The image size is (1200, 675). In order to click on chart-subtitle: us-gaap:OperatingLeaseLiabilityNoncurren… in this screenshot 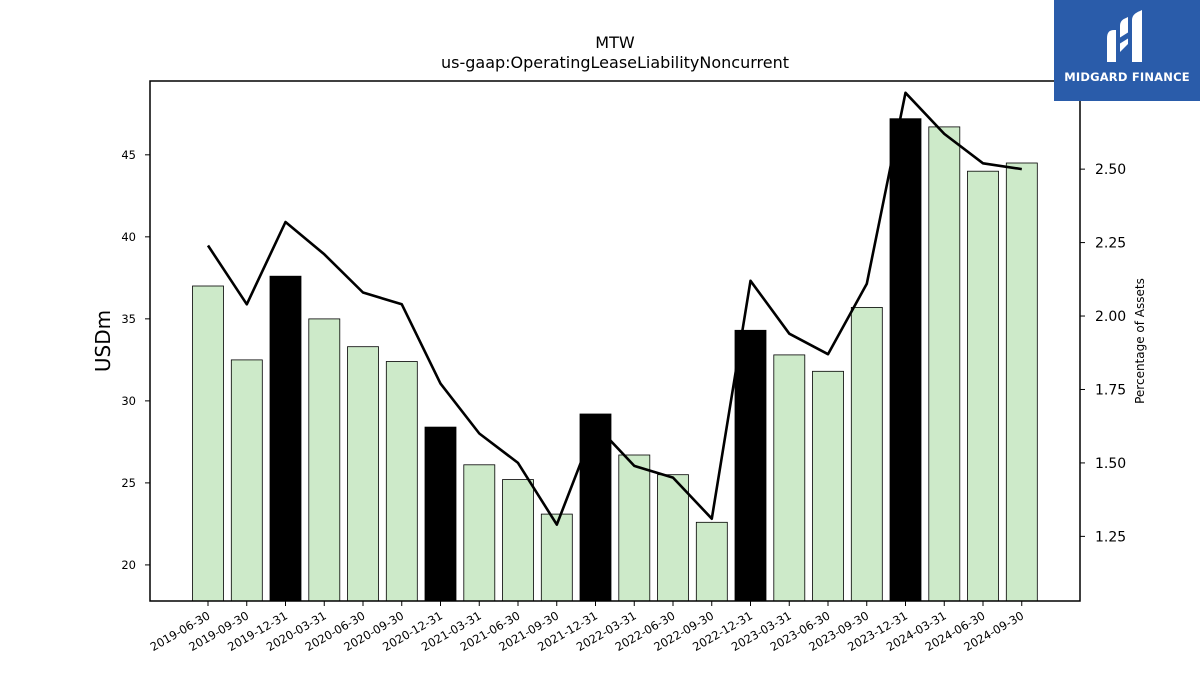, I will do `click(615, 62)`.